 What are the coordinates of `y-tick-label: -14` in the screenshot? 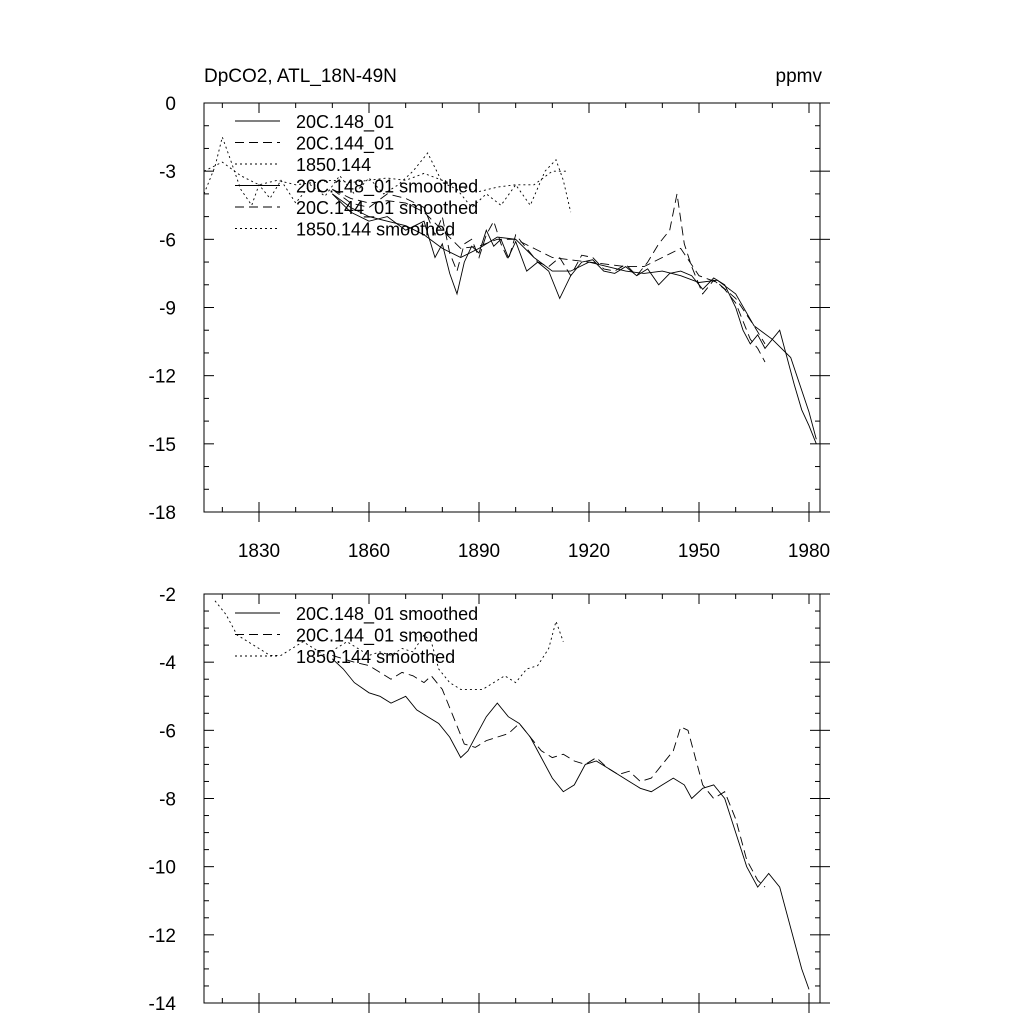 It's located at (163, 1004).